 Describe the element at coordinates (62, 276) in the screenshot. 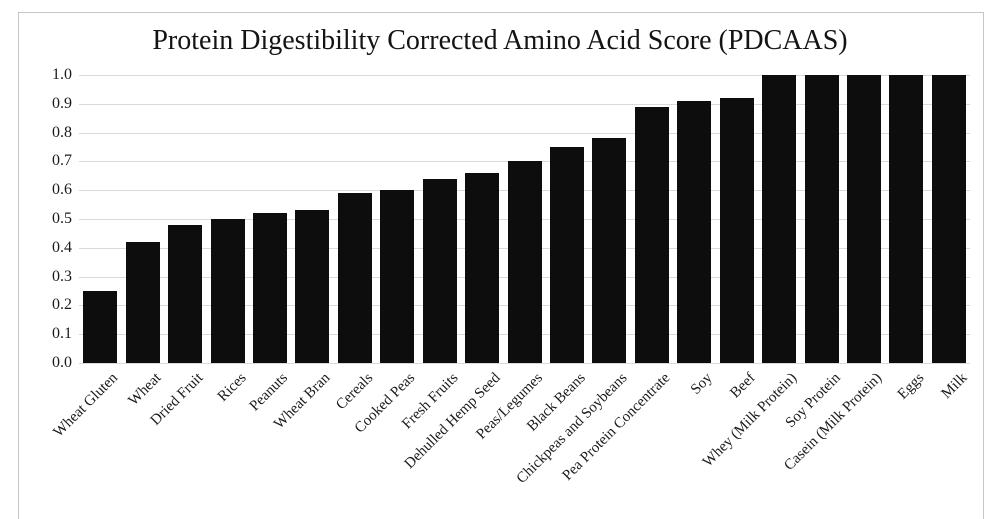

I see `y-axis-tick-label: 0.3` at that location.